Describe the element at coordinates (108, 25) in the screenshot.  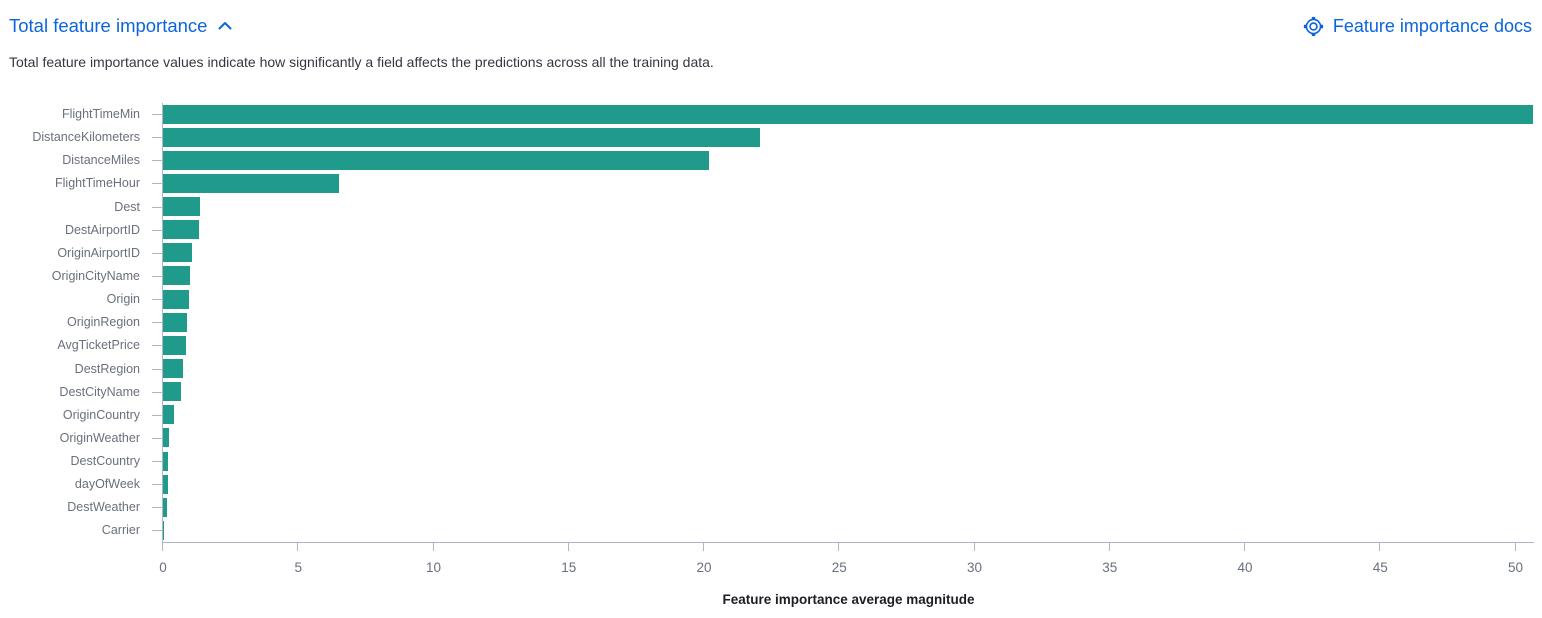
I see `panel-title: Total feature importance` at that location.